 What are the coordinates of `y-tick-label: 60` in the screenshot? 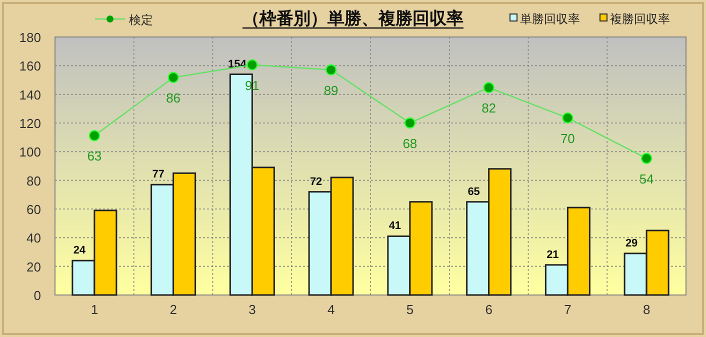 It's located at (33, 209).